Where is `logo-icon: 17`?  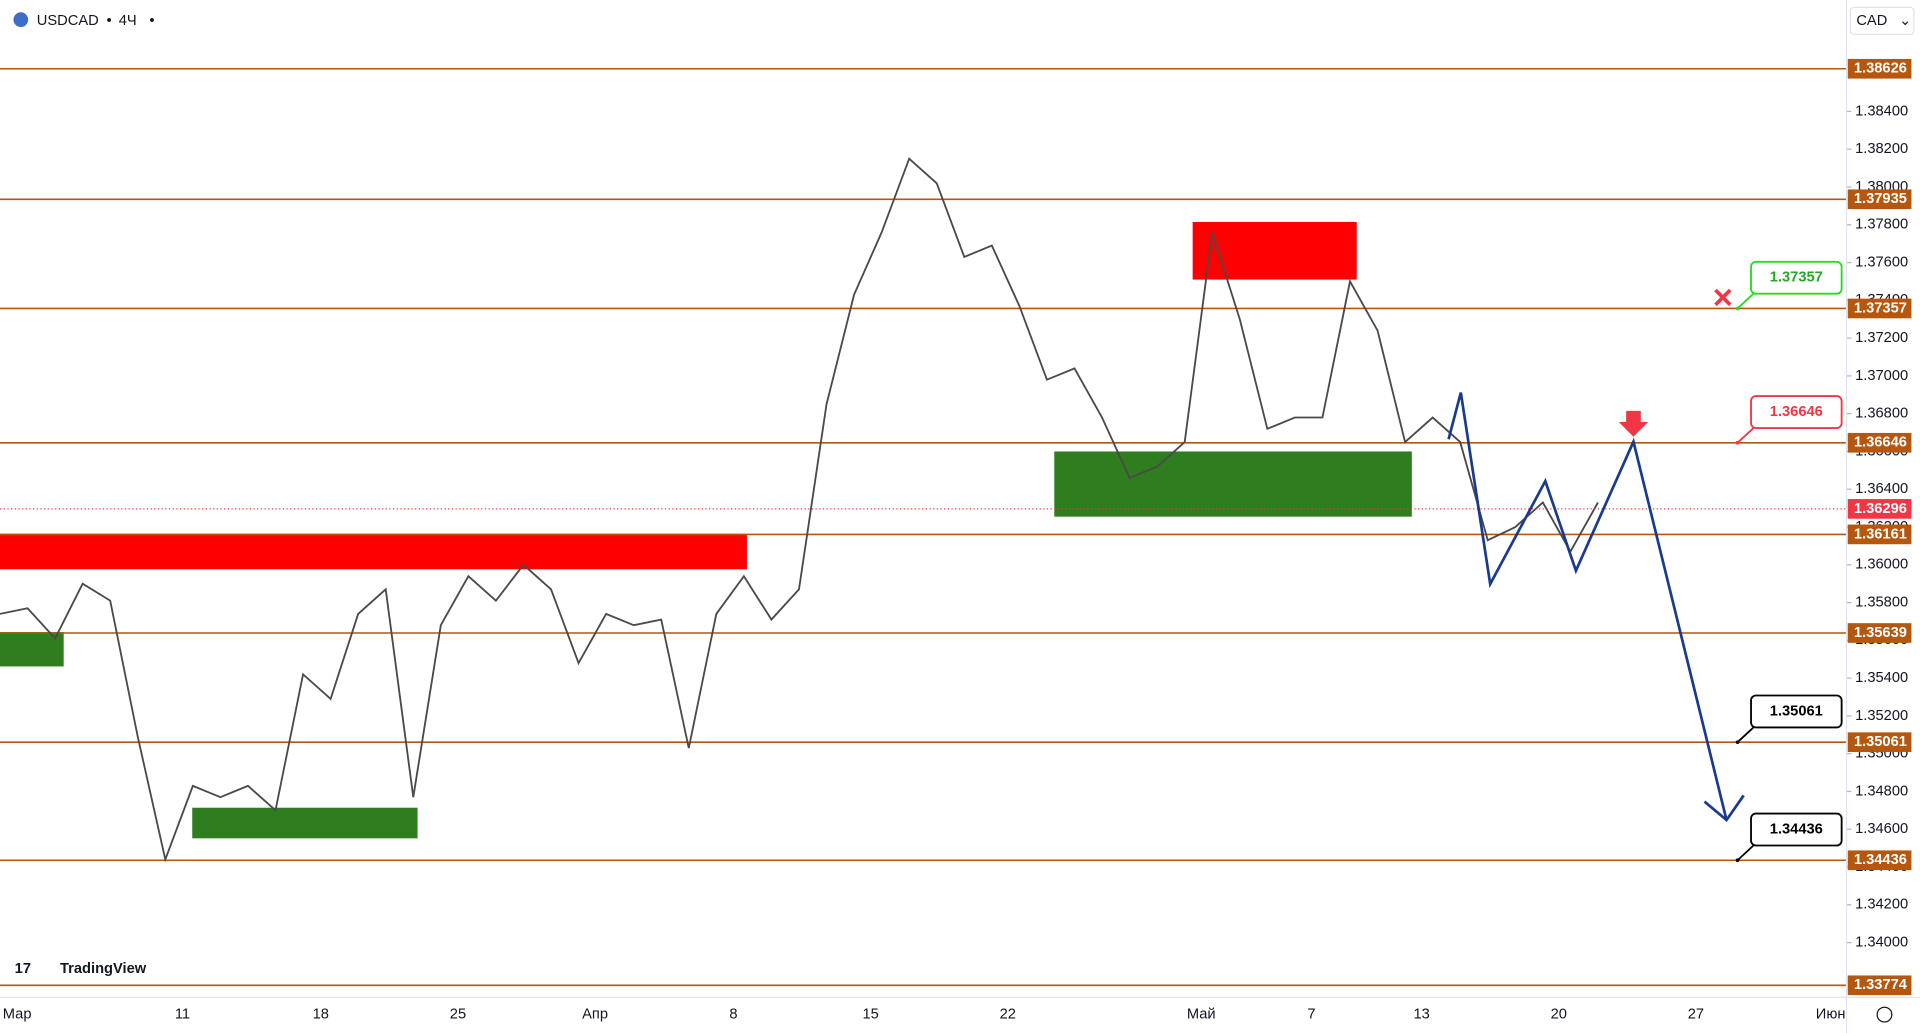 logo-icon: 17 is located at coordinates (23, 969).